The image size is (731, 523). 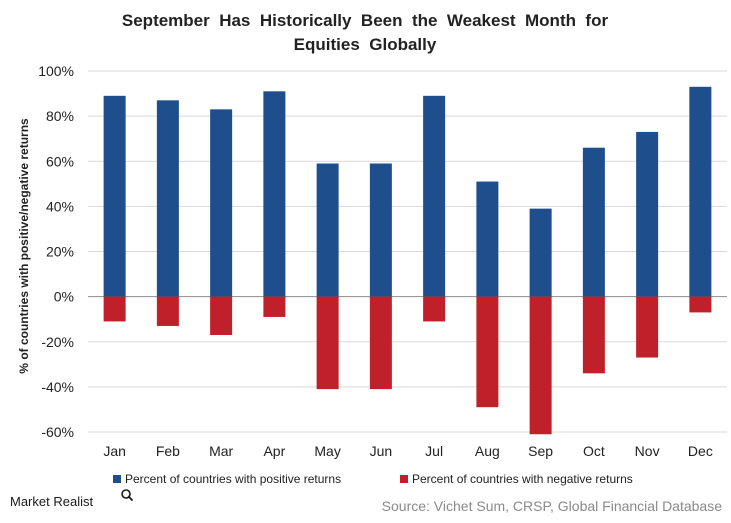 What do you see at coordinates (594, 451) in the screenshot?
I see `x-tick-label: Oct` at bounding box center [594, 451].